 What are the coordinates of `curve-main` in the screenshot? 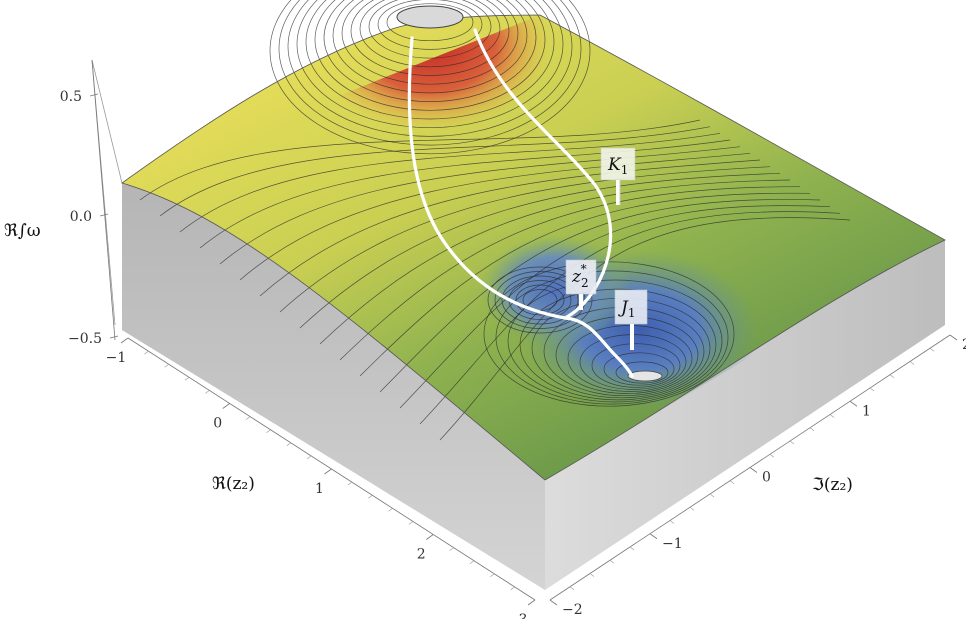 It's located at (520, 207).